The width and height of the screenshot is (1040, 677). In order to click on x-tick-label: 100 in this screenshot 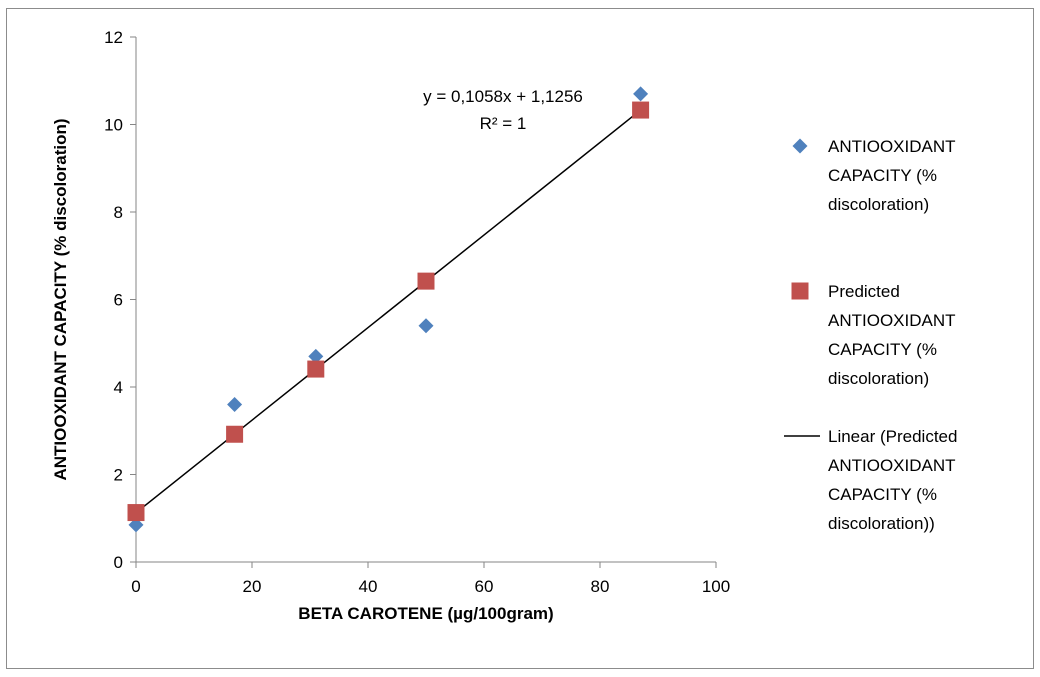, I will do `click(716, 586)`.